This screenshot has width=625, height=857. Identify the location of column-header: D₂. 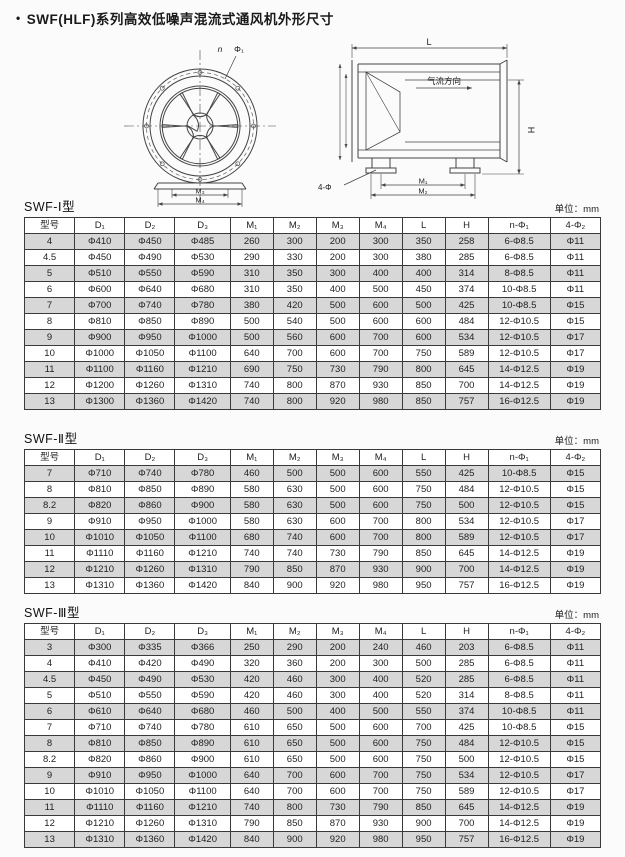
(150, 457).